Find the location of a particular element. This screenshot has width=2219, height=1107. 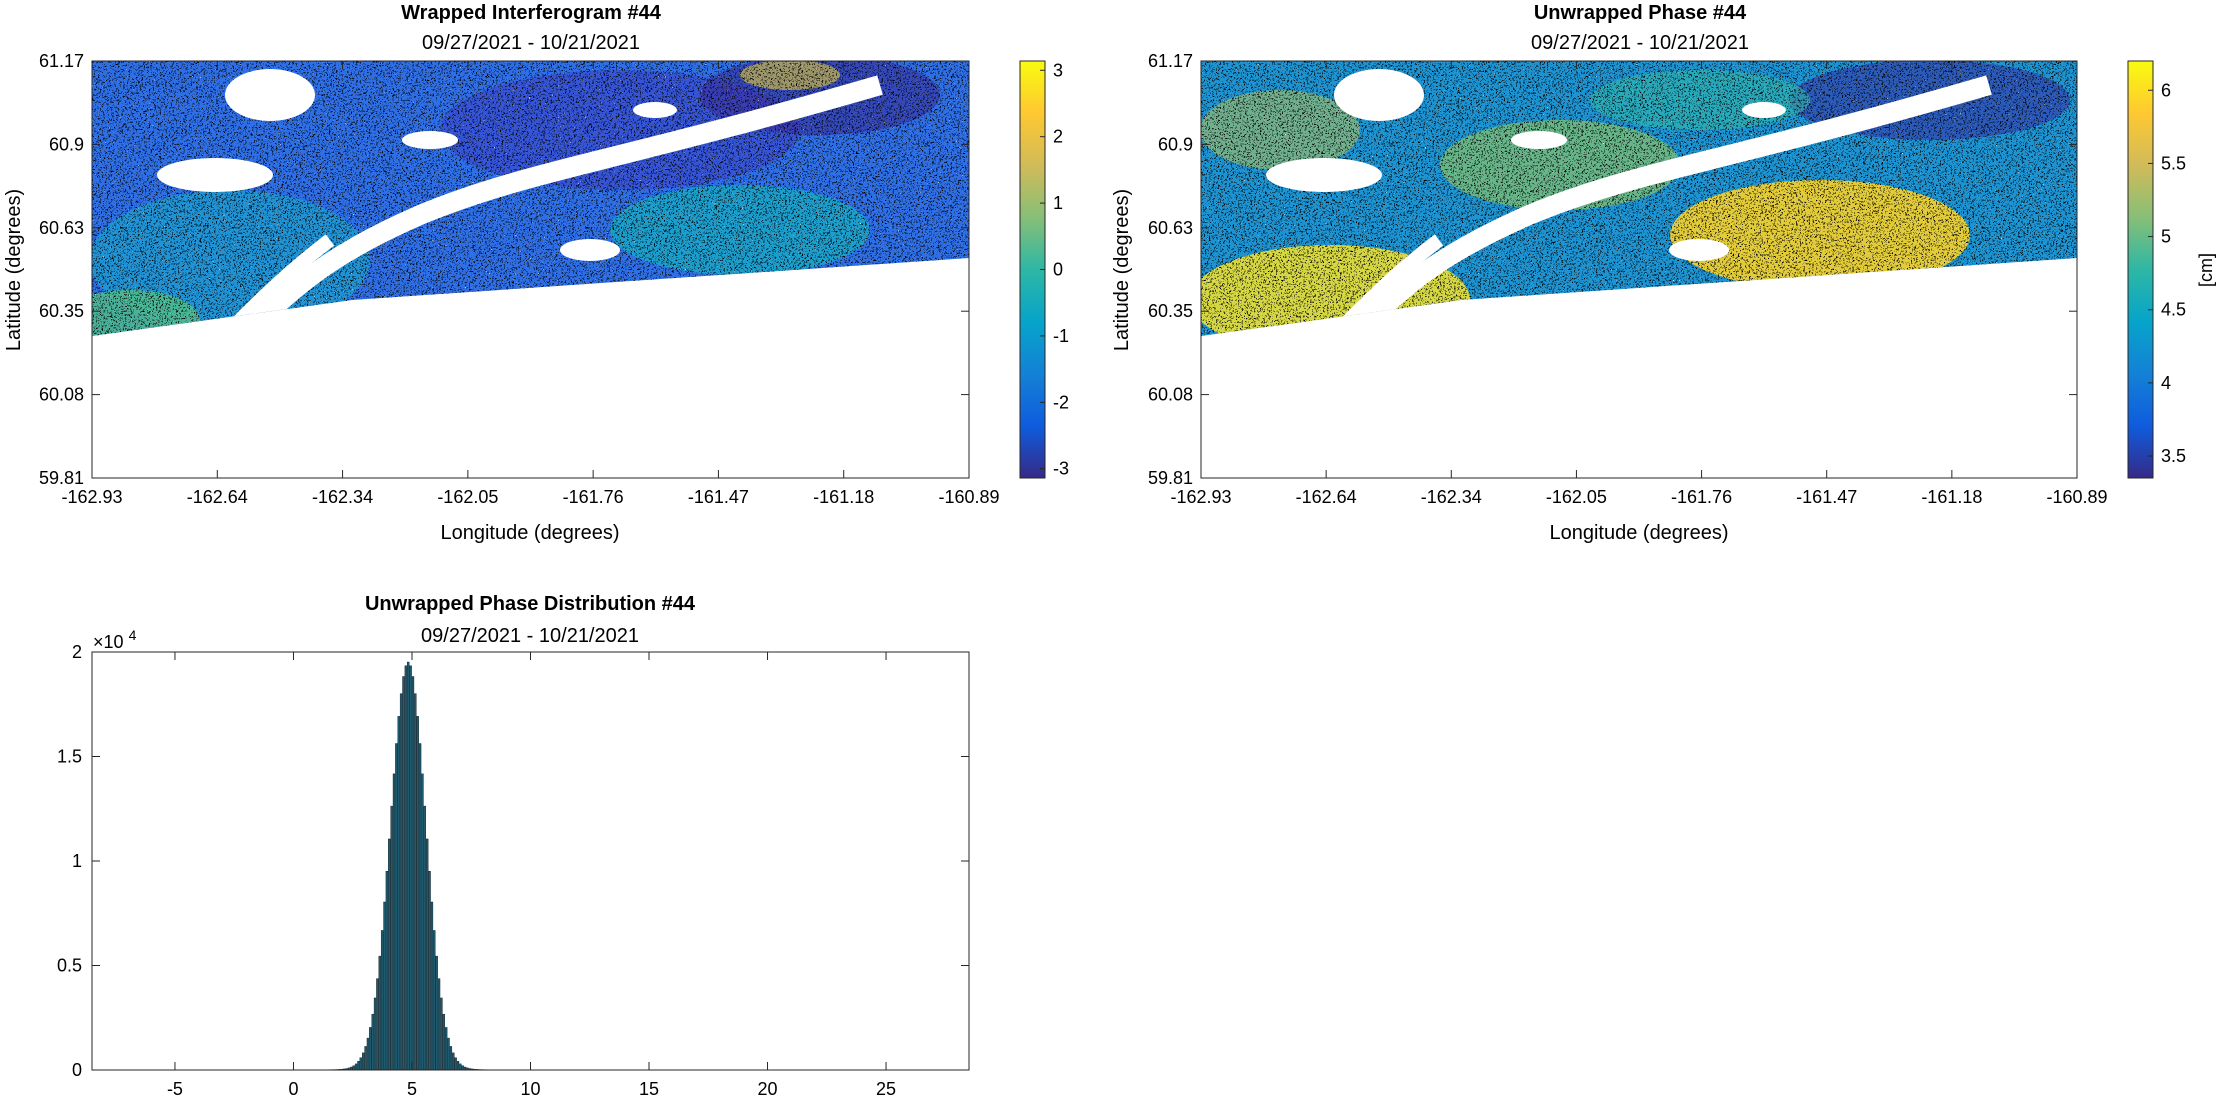

wrapped-x-tick-label: -162.05 is located at coordinates (467, 497).